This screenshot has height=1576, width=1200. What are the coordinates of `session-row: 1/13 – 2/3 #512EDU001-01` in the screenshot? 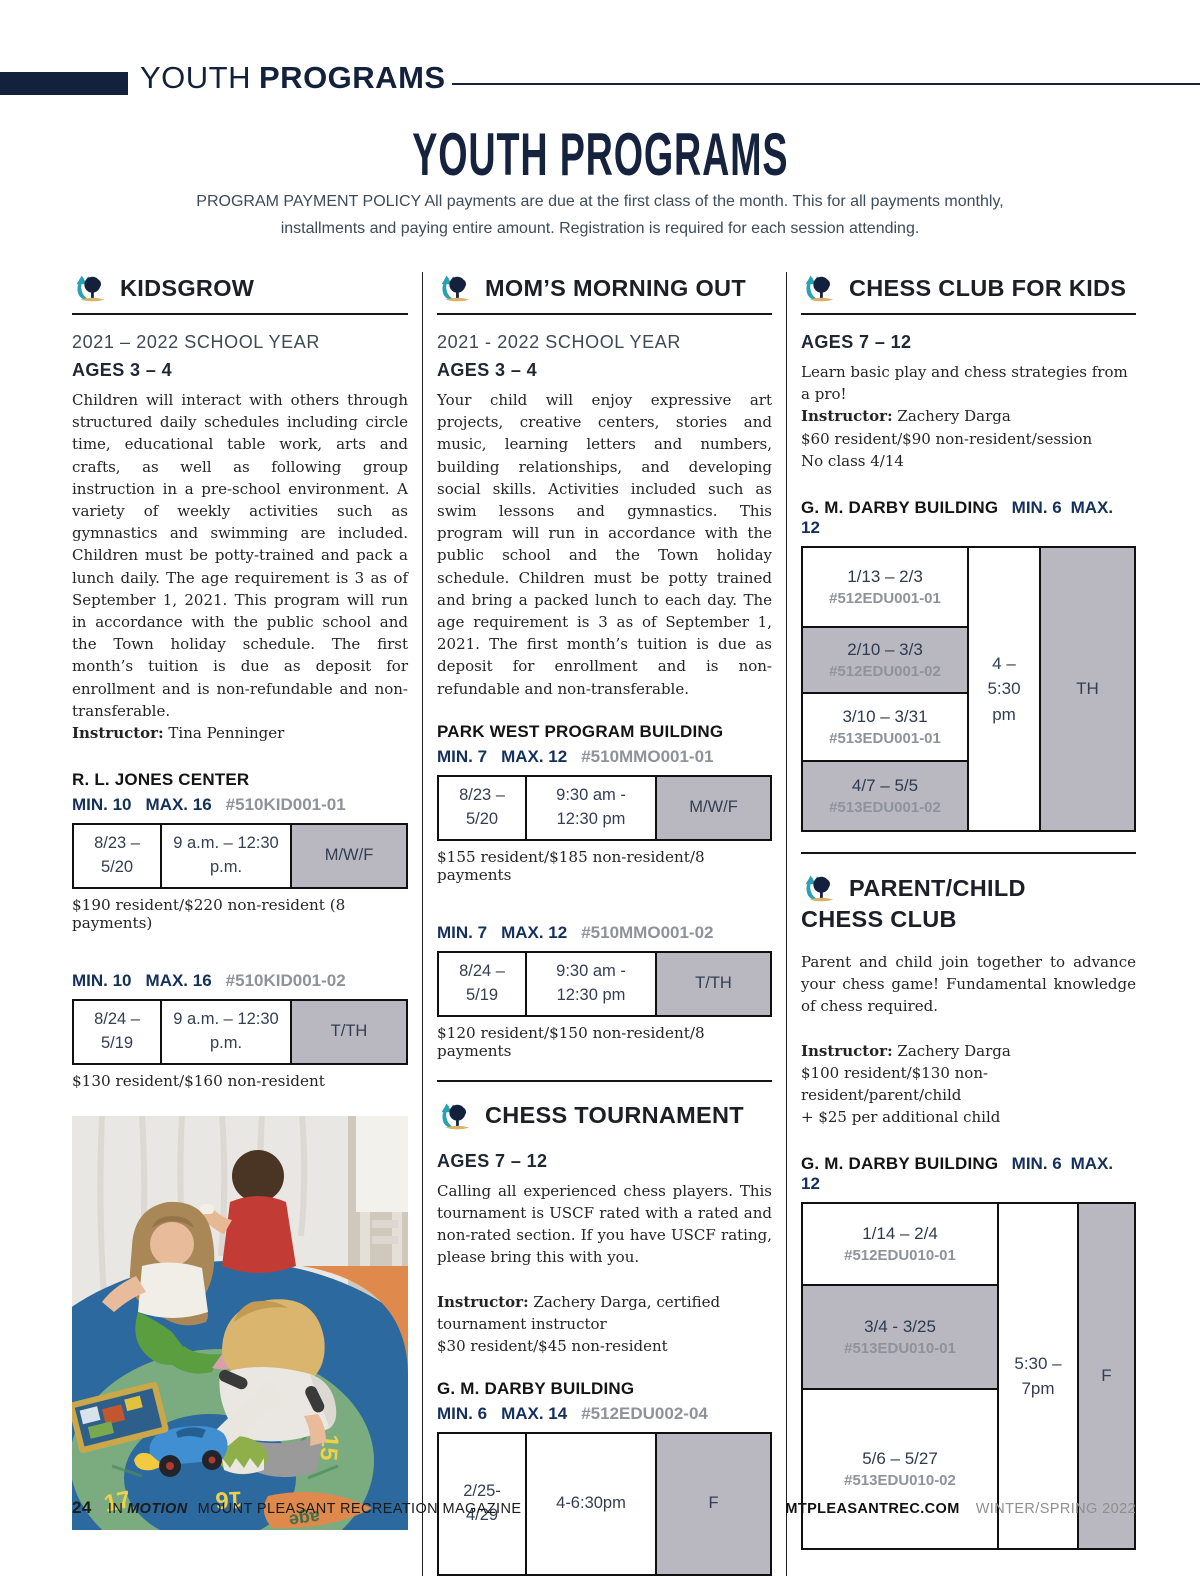 It's located at (886, 588).